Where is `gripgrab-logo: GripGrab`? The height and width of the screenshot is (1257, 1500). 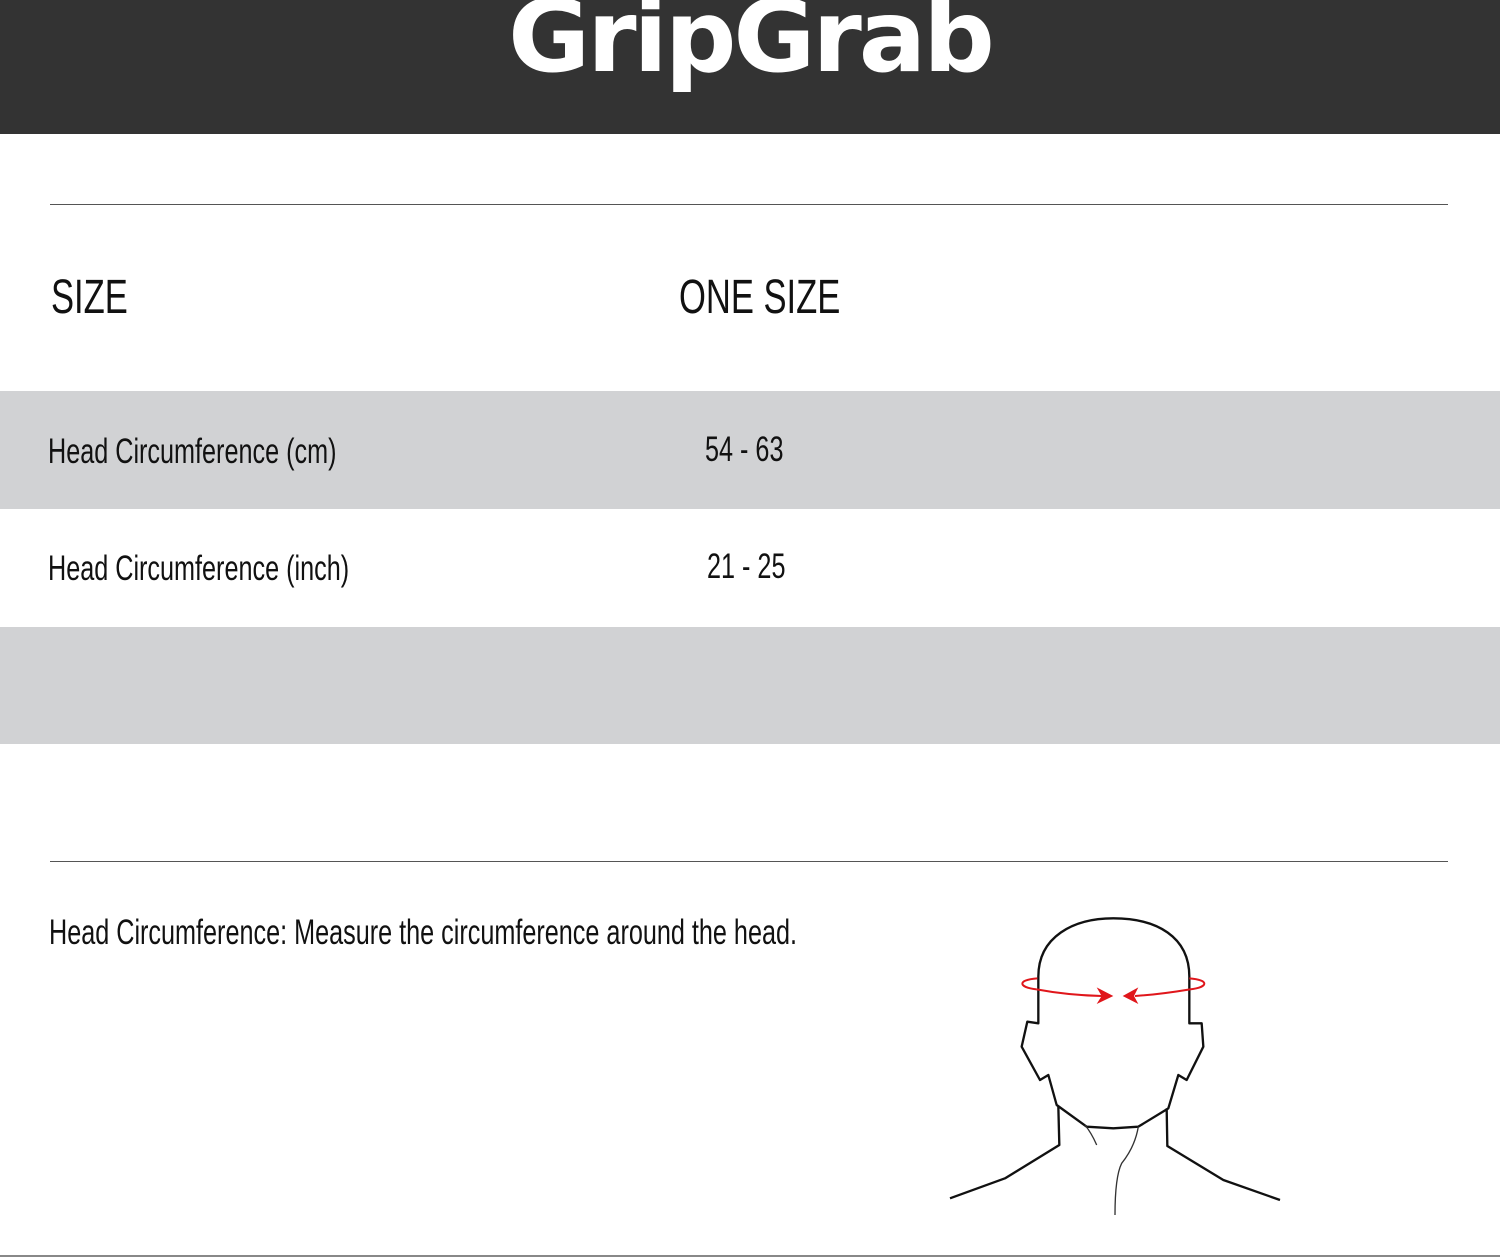 gripgrab-logo: GripGrab is located at coordinates (751, 47).